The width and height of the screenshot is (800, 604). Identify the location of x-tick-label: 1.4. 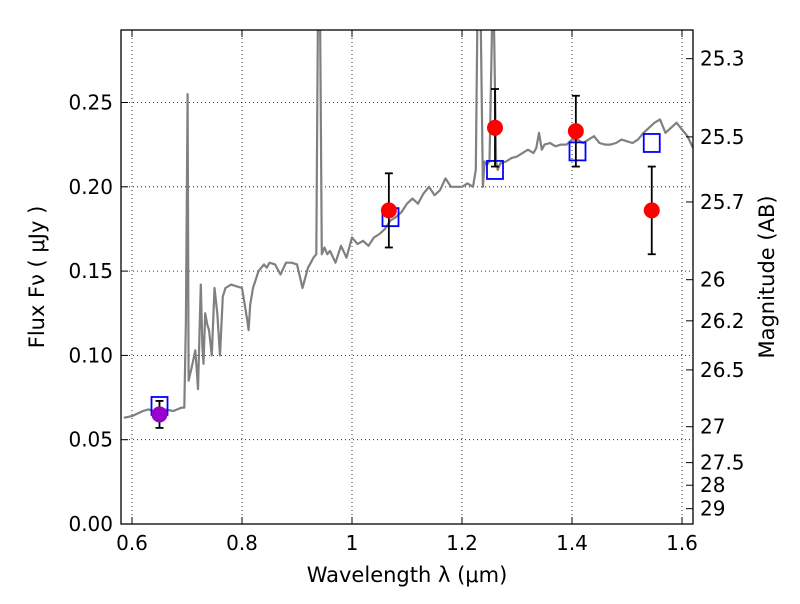
(572, 543).